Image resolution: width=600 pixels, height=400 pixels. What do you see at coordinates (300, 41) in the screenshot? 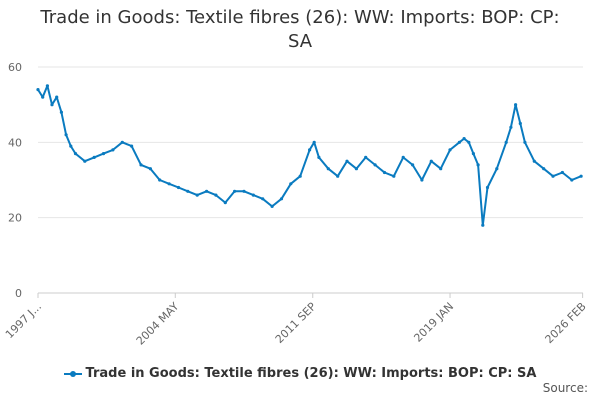
I see `chart-title-line-2: SA` at bounding box center [300, 41].